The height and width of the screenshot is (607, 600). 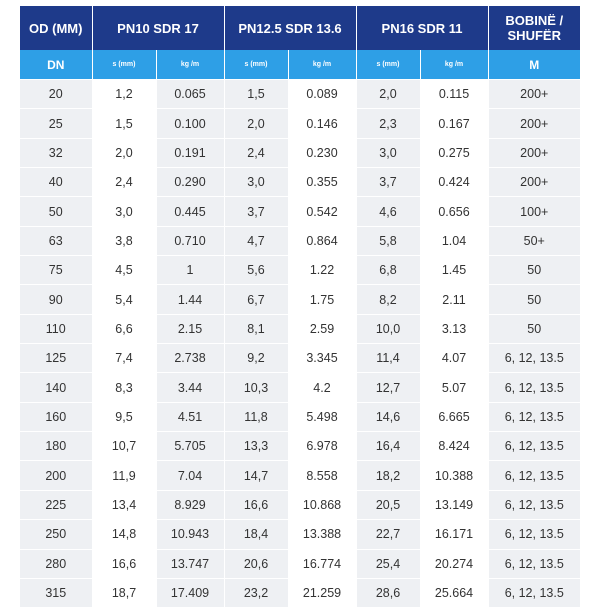 I want to click on pn12-5-kg-cell: 6.978, so click(x=322, y=446).